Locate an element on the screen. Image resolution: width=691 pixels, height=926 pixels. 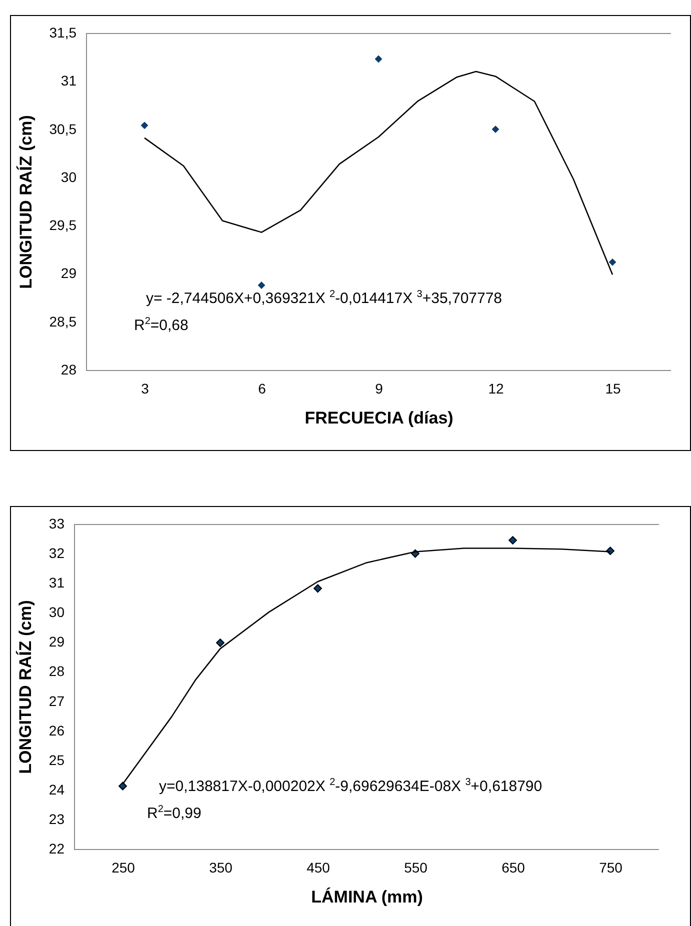
y-tick-label: 24 is located at coordinates (56, 789).